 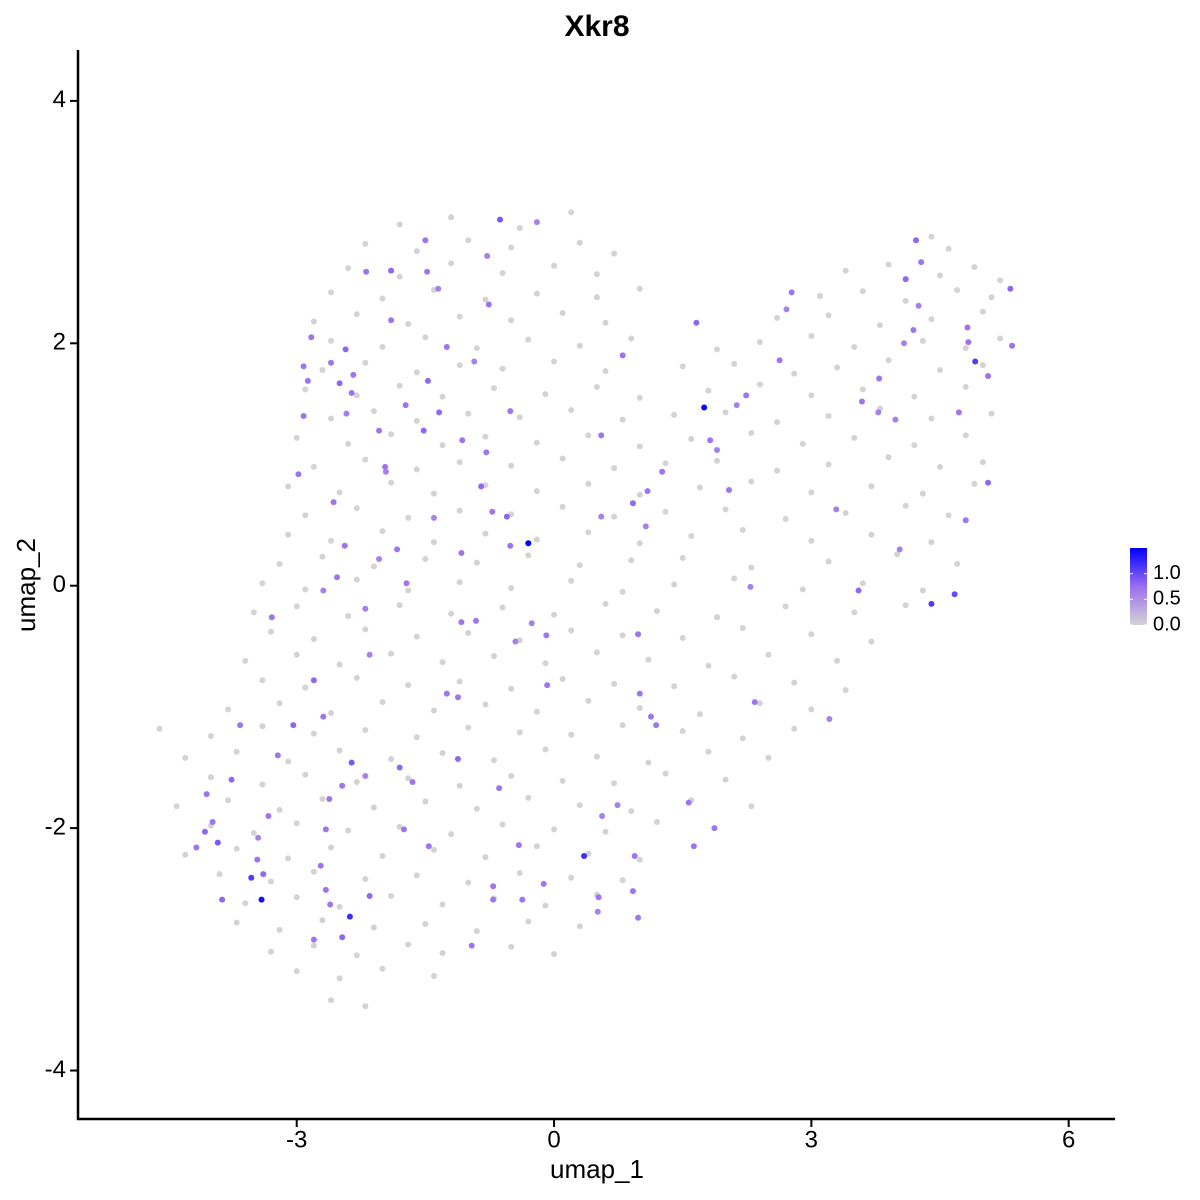 What do you see at coordinates (55, 826) in the screenshot?
I see `y-tick-label: -2` at bounding box center [55, 826].